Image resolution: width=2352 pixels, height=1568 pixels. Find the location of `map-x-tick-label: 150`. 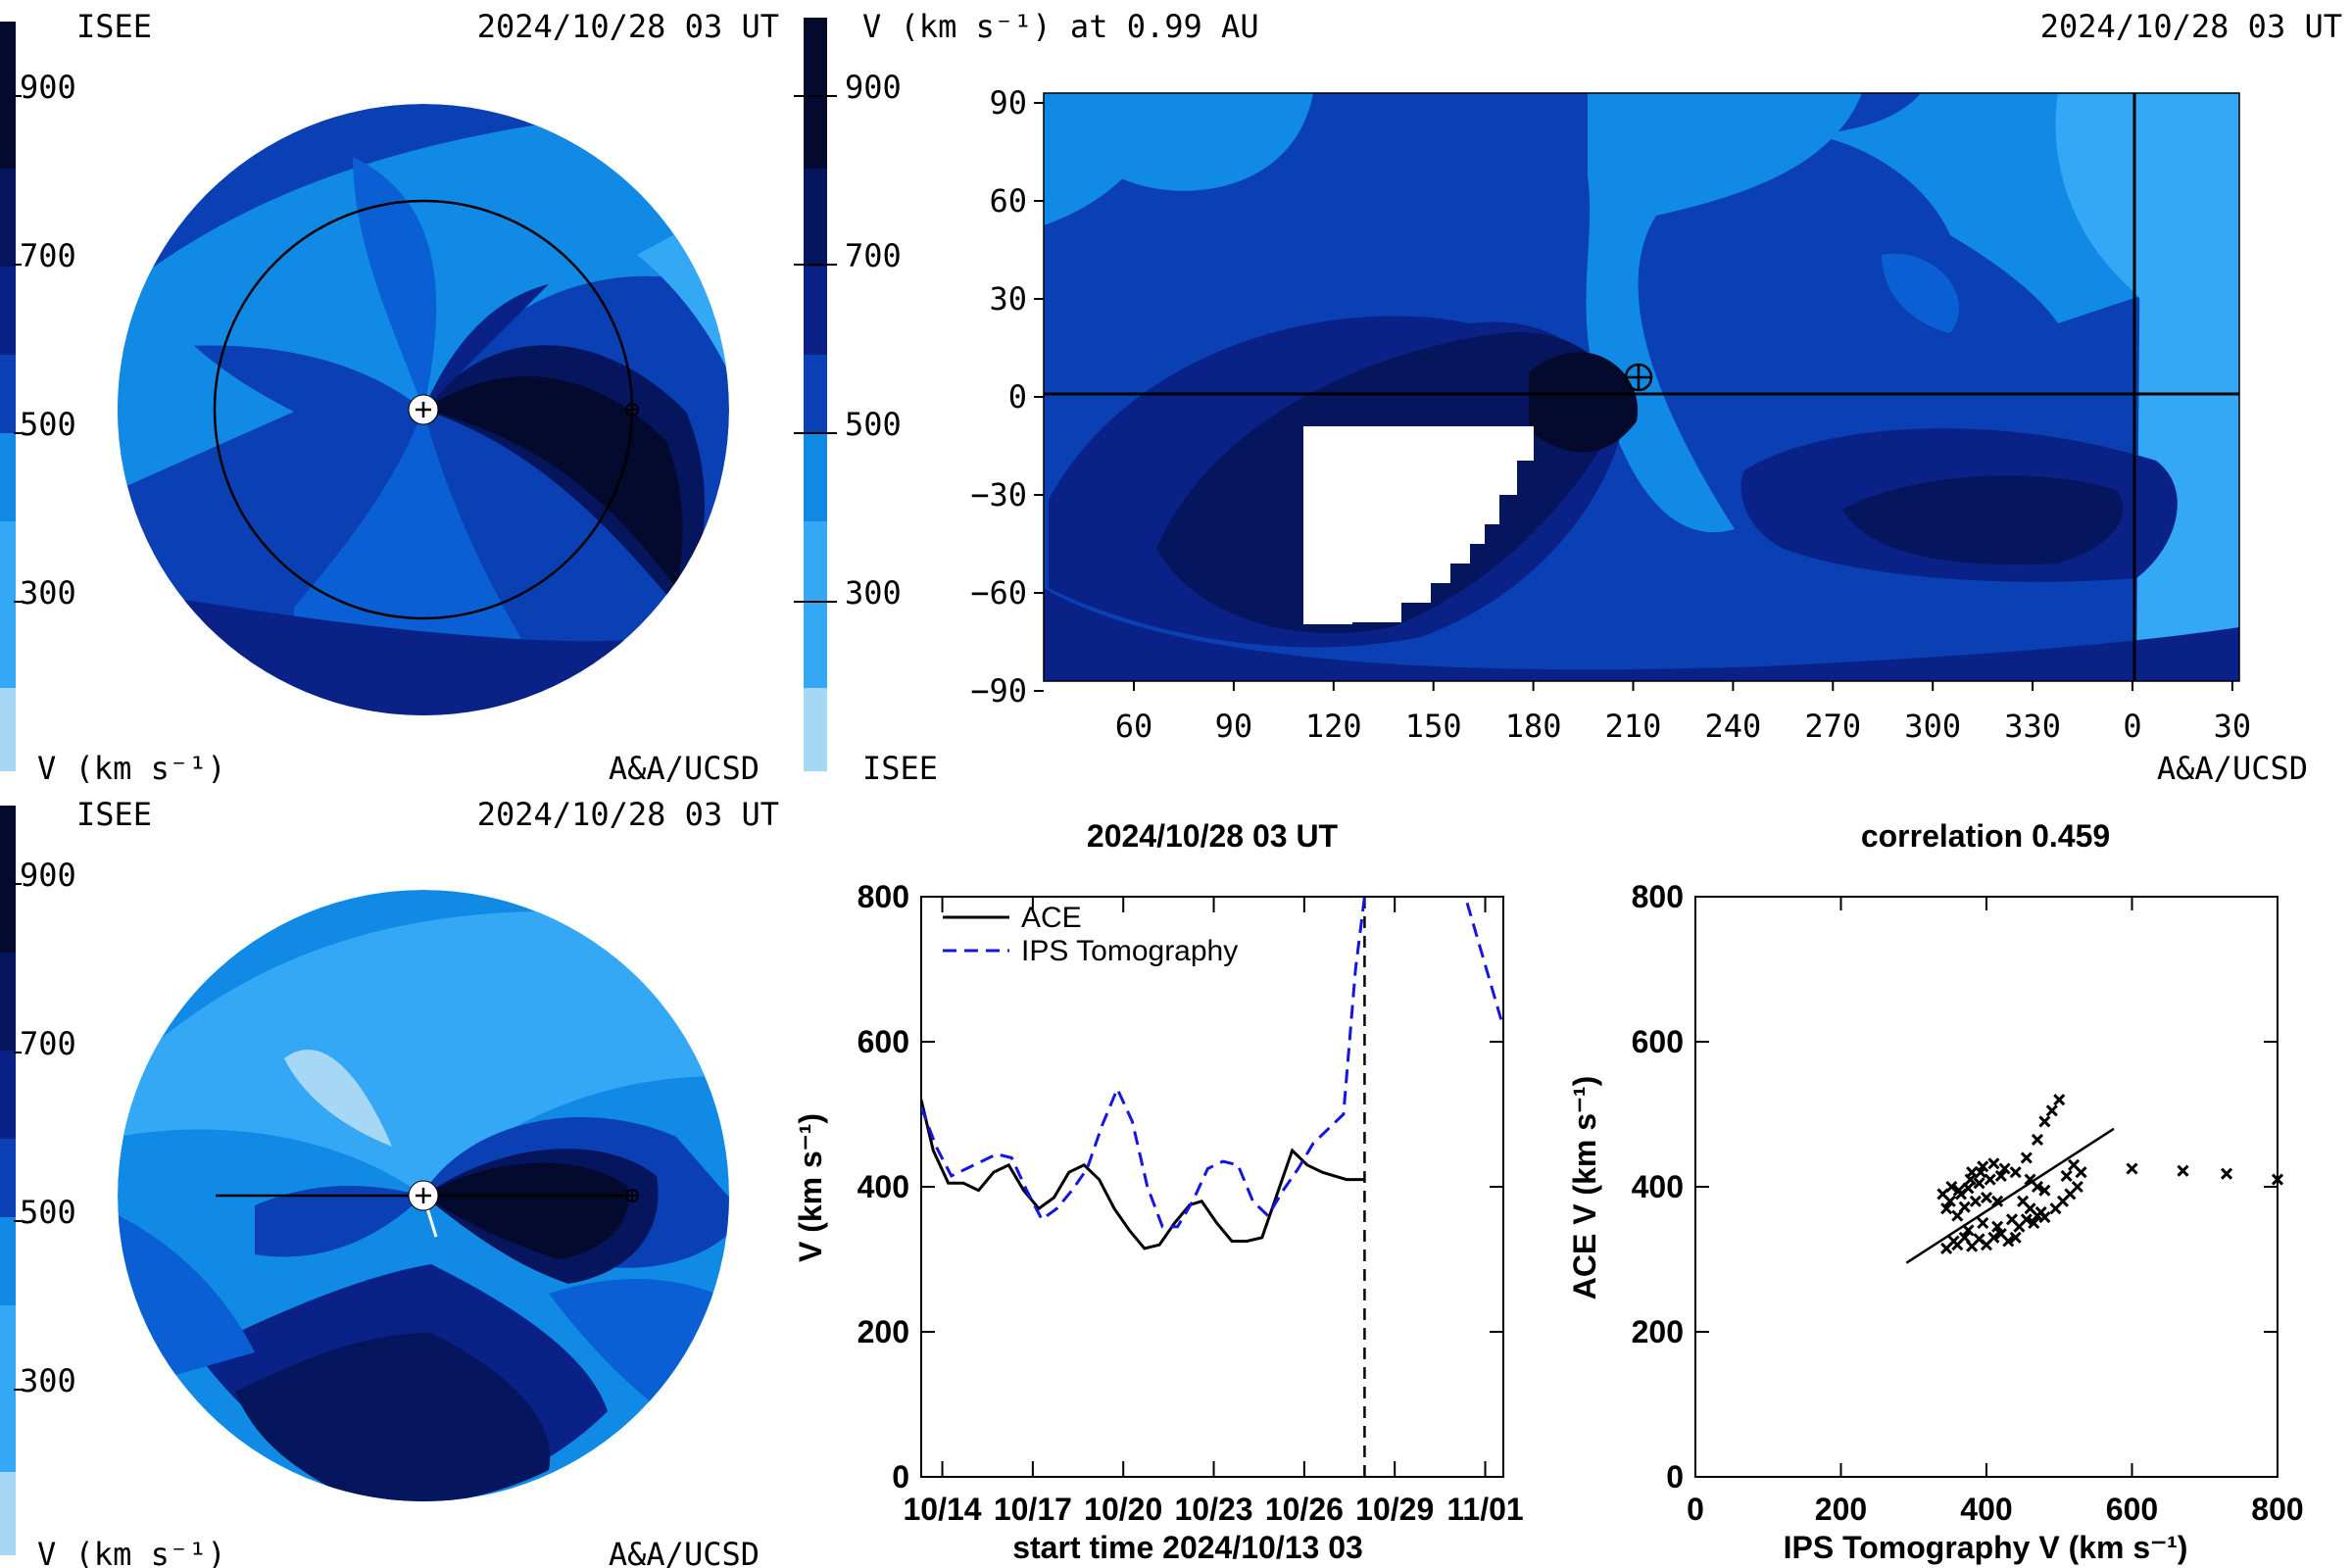

map-x-tick-label: 150 is located at coordinates (1433, 726).